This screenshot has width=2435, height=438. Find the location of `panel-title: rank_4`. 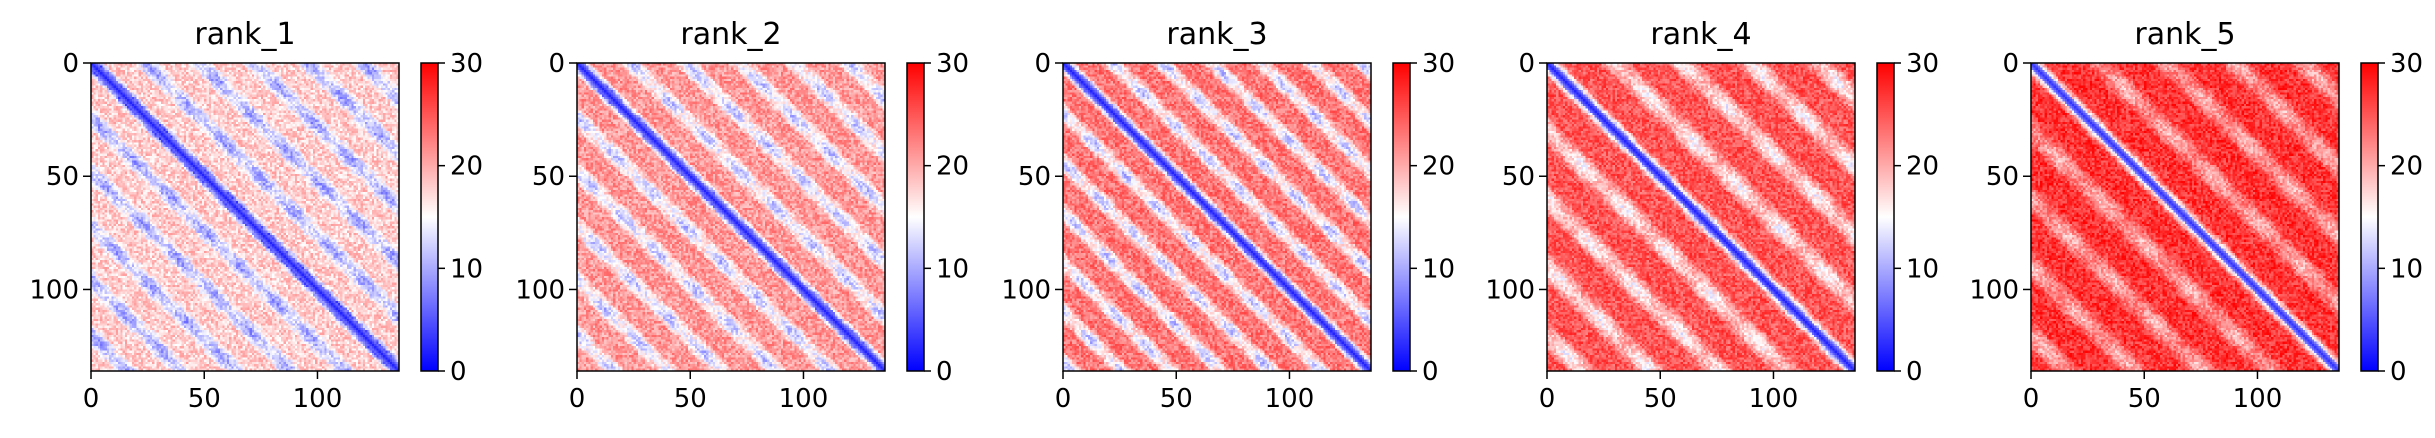

panel-title: rank_4 is located at coordinates (1700, 34).